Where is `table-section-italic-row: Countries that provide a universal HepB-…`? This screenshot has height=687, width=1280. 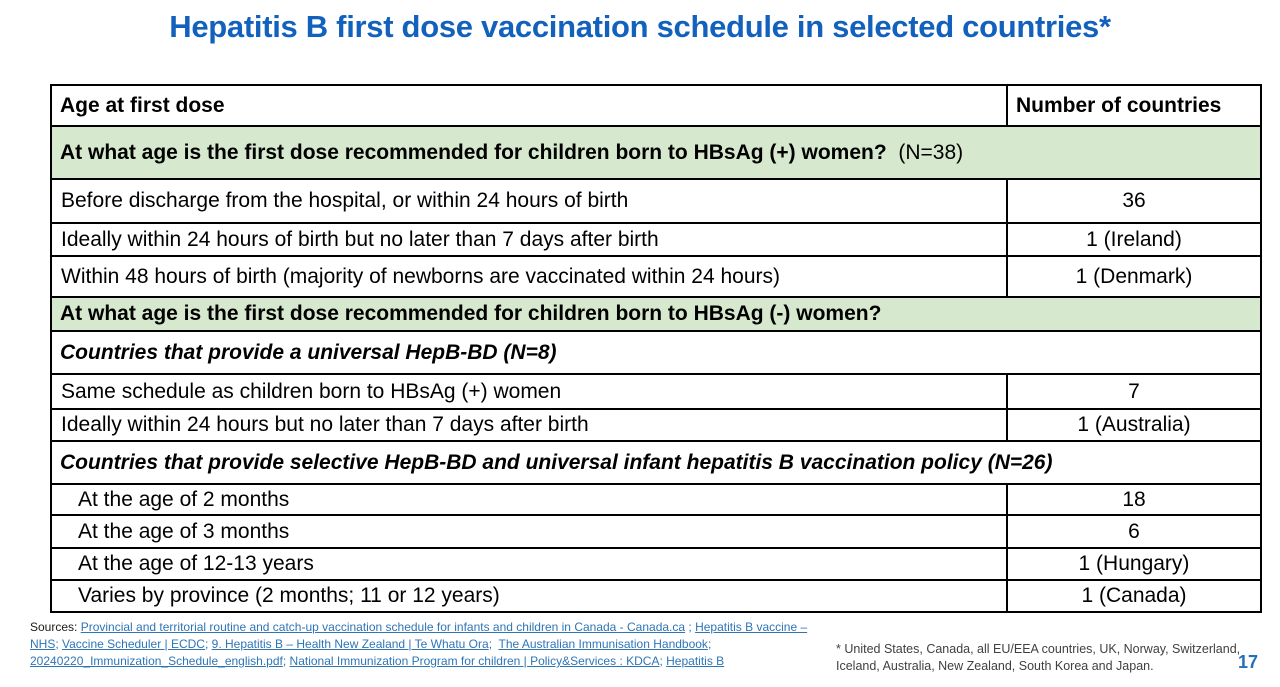 table-section-italic-row: Countries that provide a universal HepB-… is located at coordinates (656, 352).